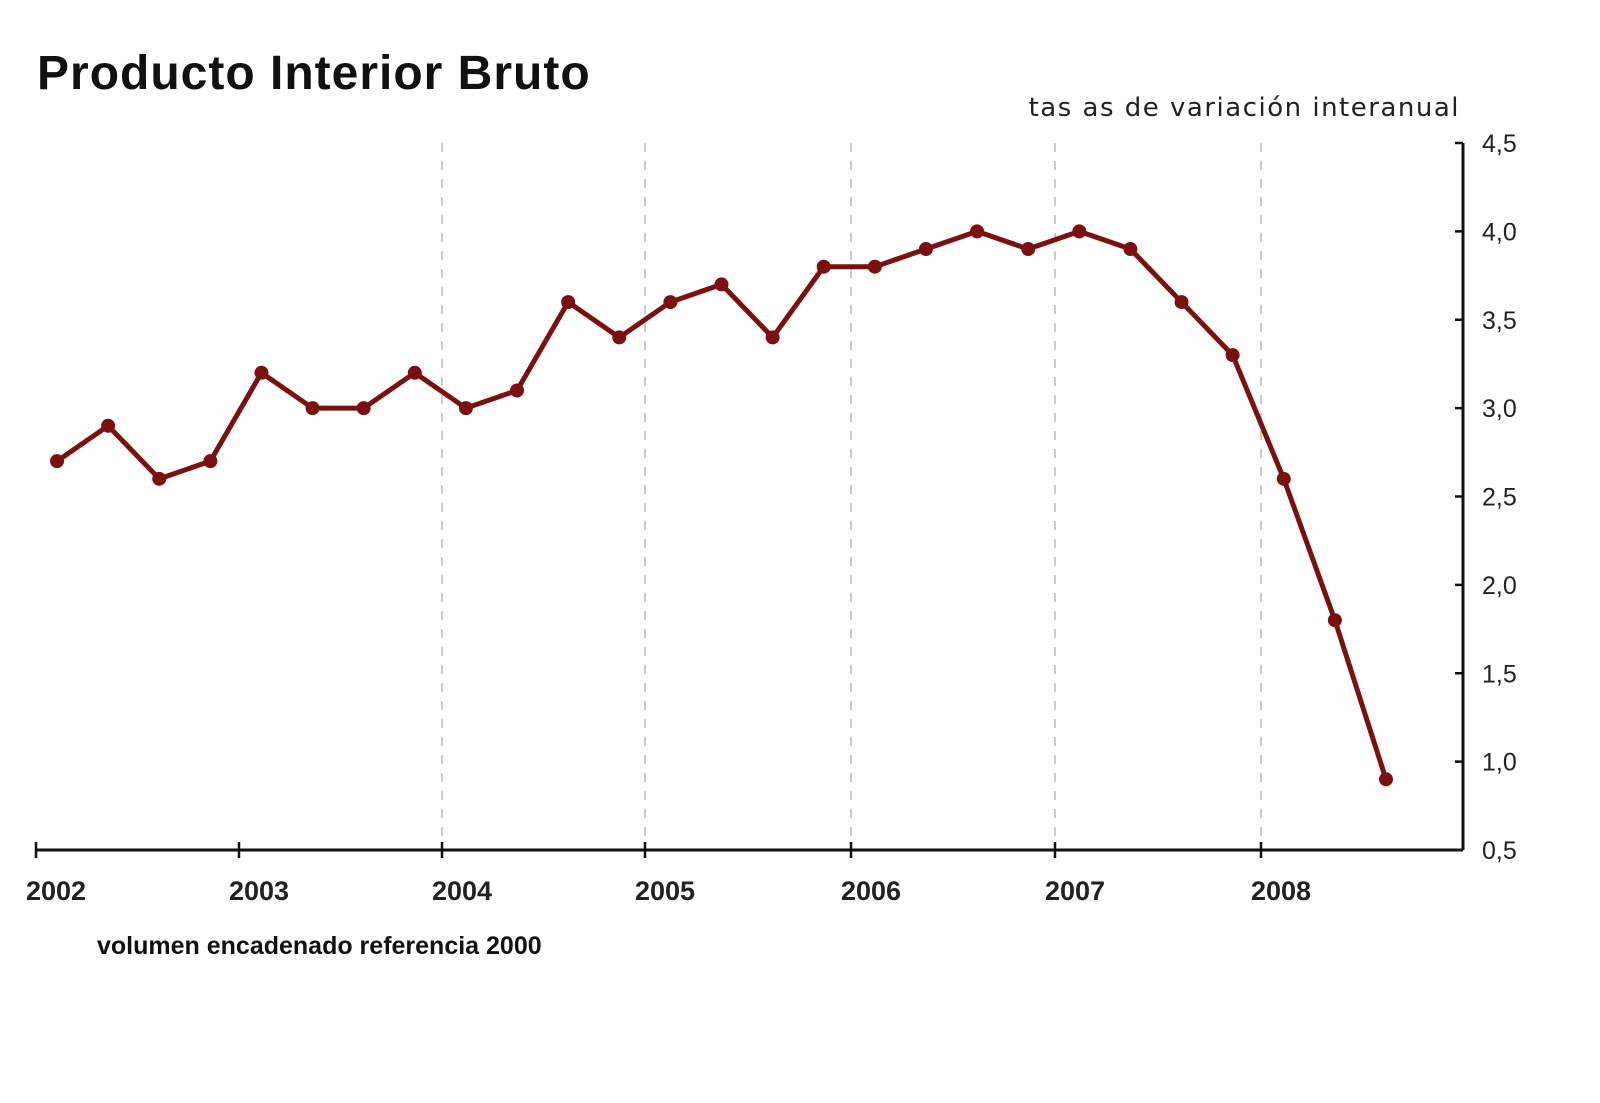 The height and width of the screenshot is (1103, 1600). Describe the element at coordinates (1499, 498) in the screenshot. I see `y-tick-label: 2,5` at that location.